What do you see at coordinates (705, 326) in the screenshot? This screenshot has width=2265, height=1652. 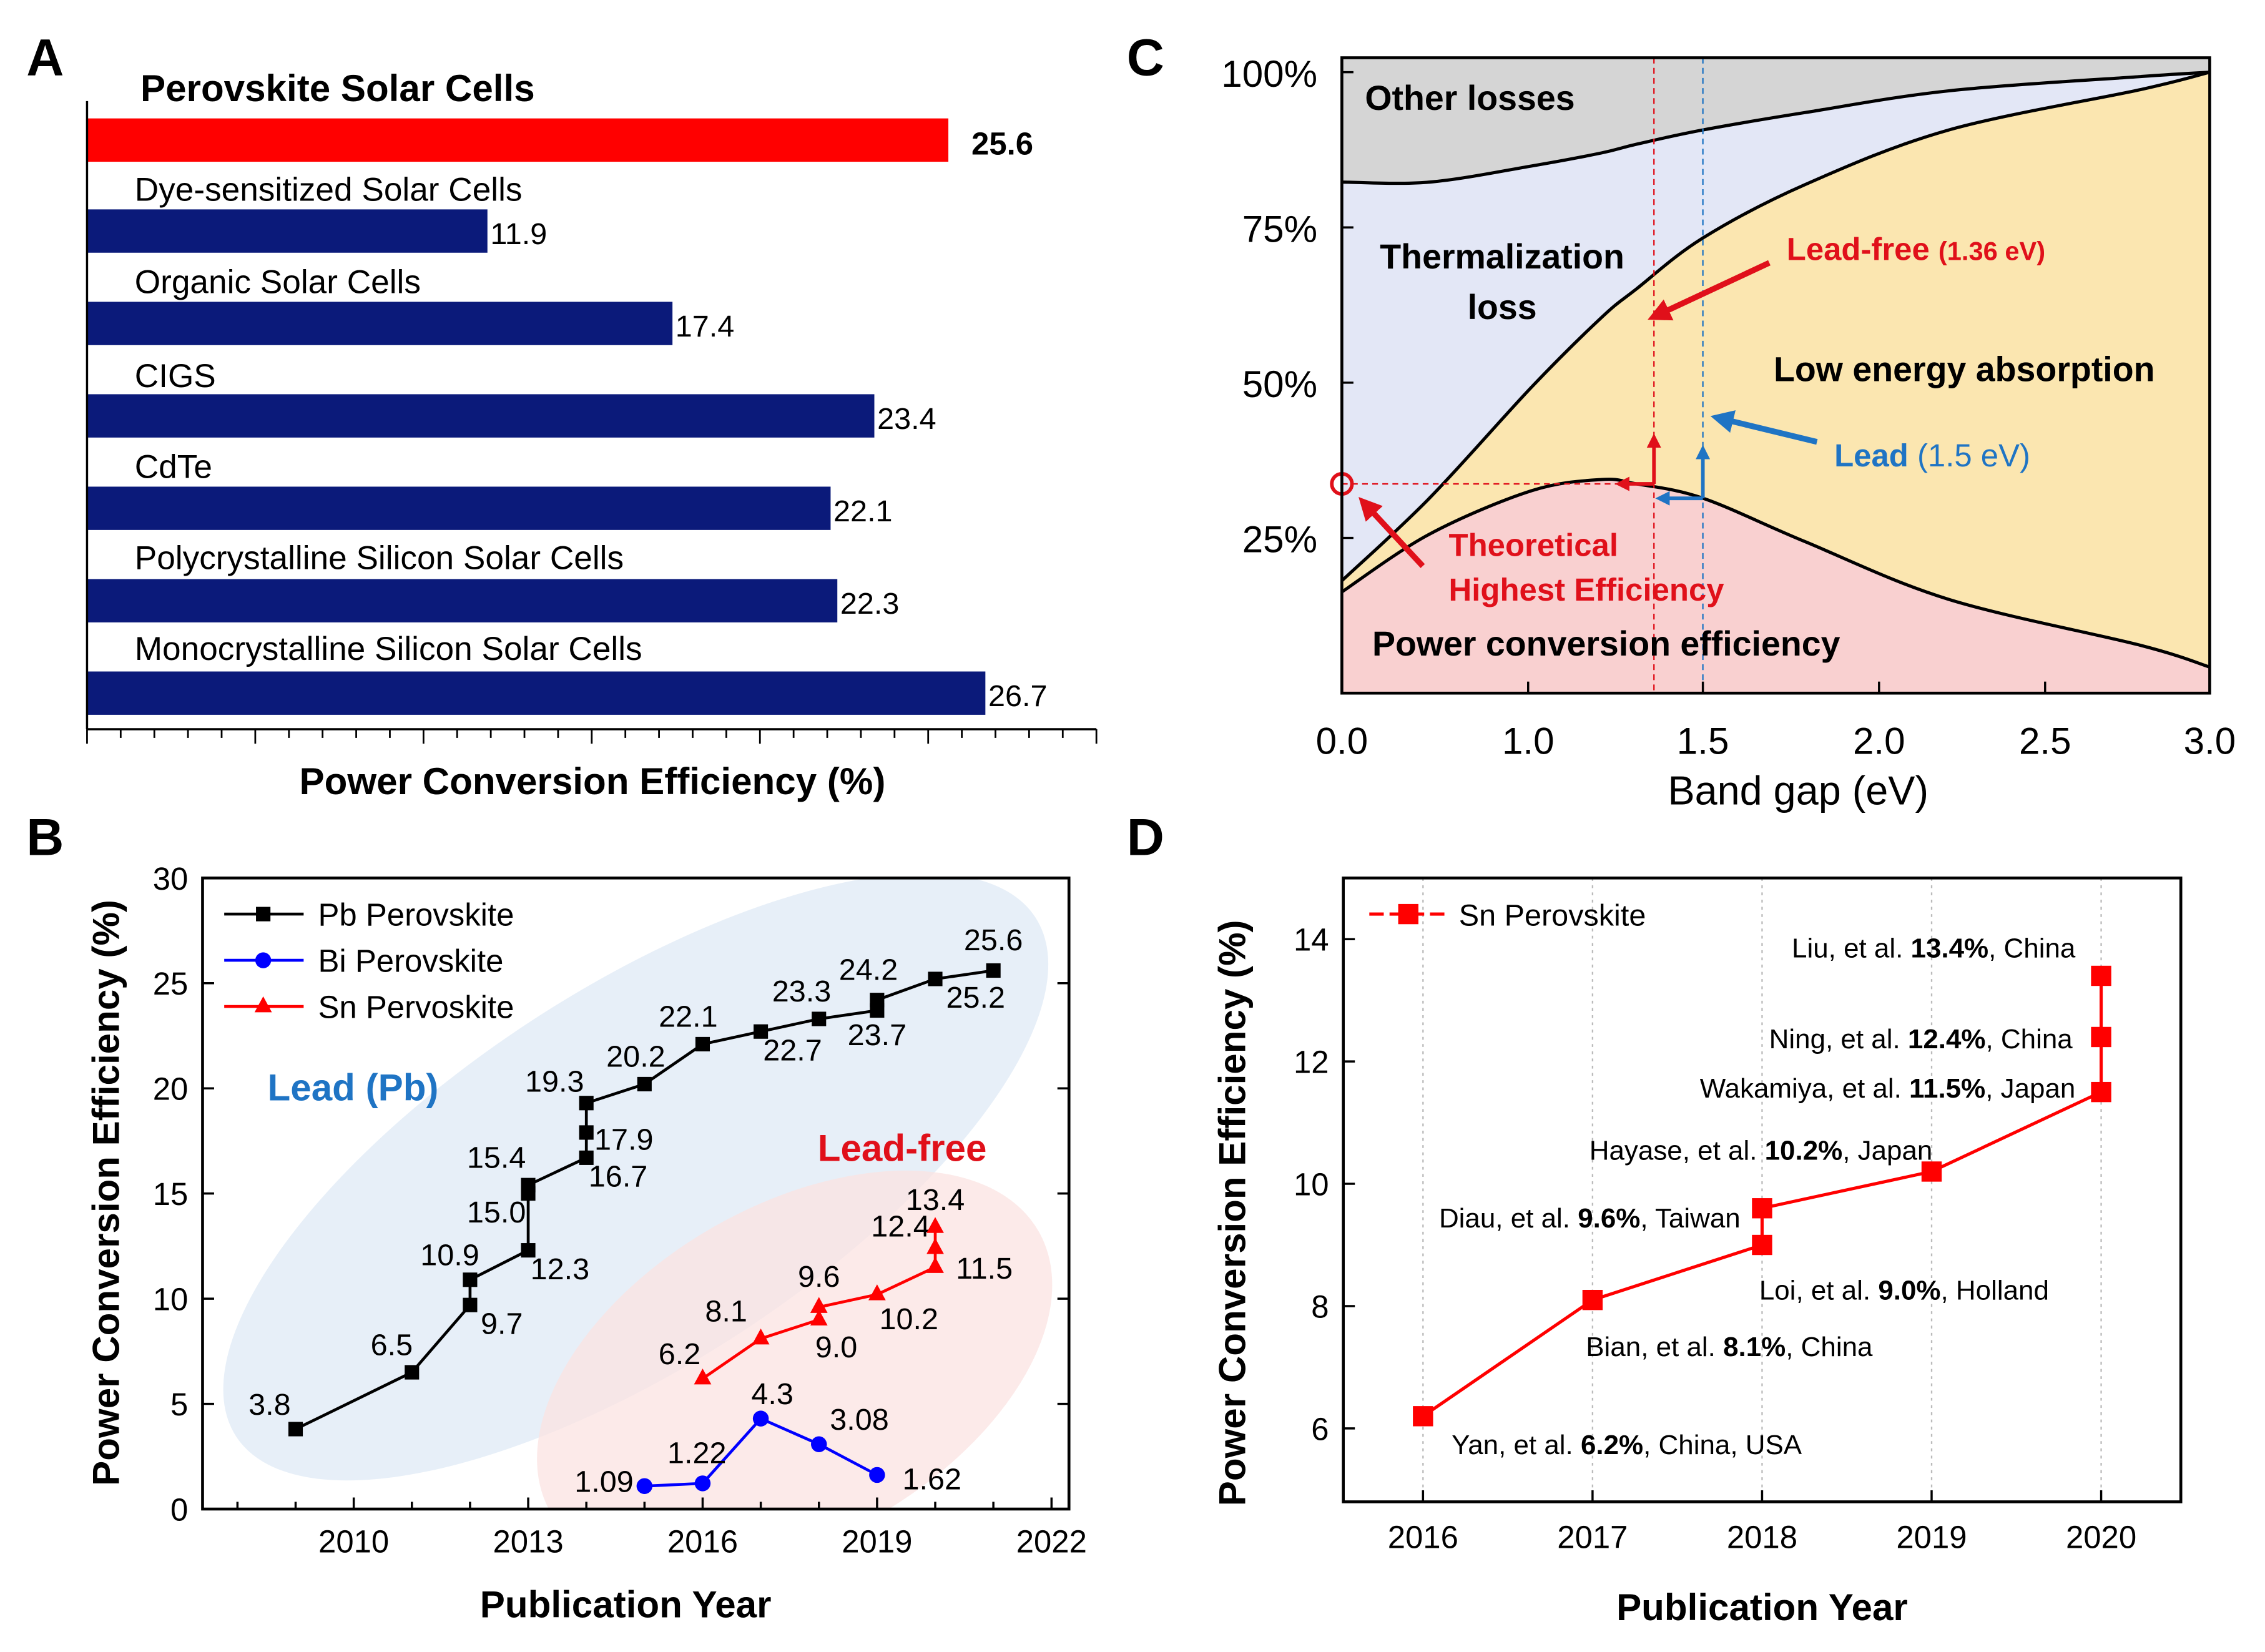 I see `bar-value-label: 17.4` at bounding box center [705, 326].